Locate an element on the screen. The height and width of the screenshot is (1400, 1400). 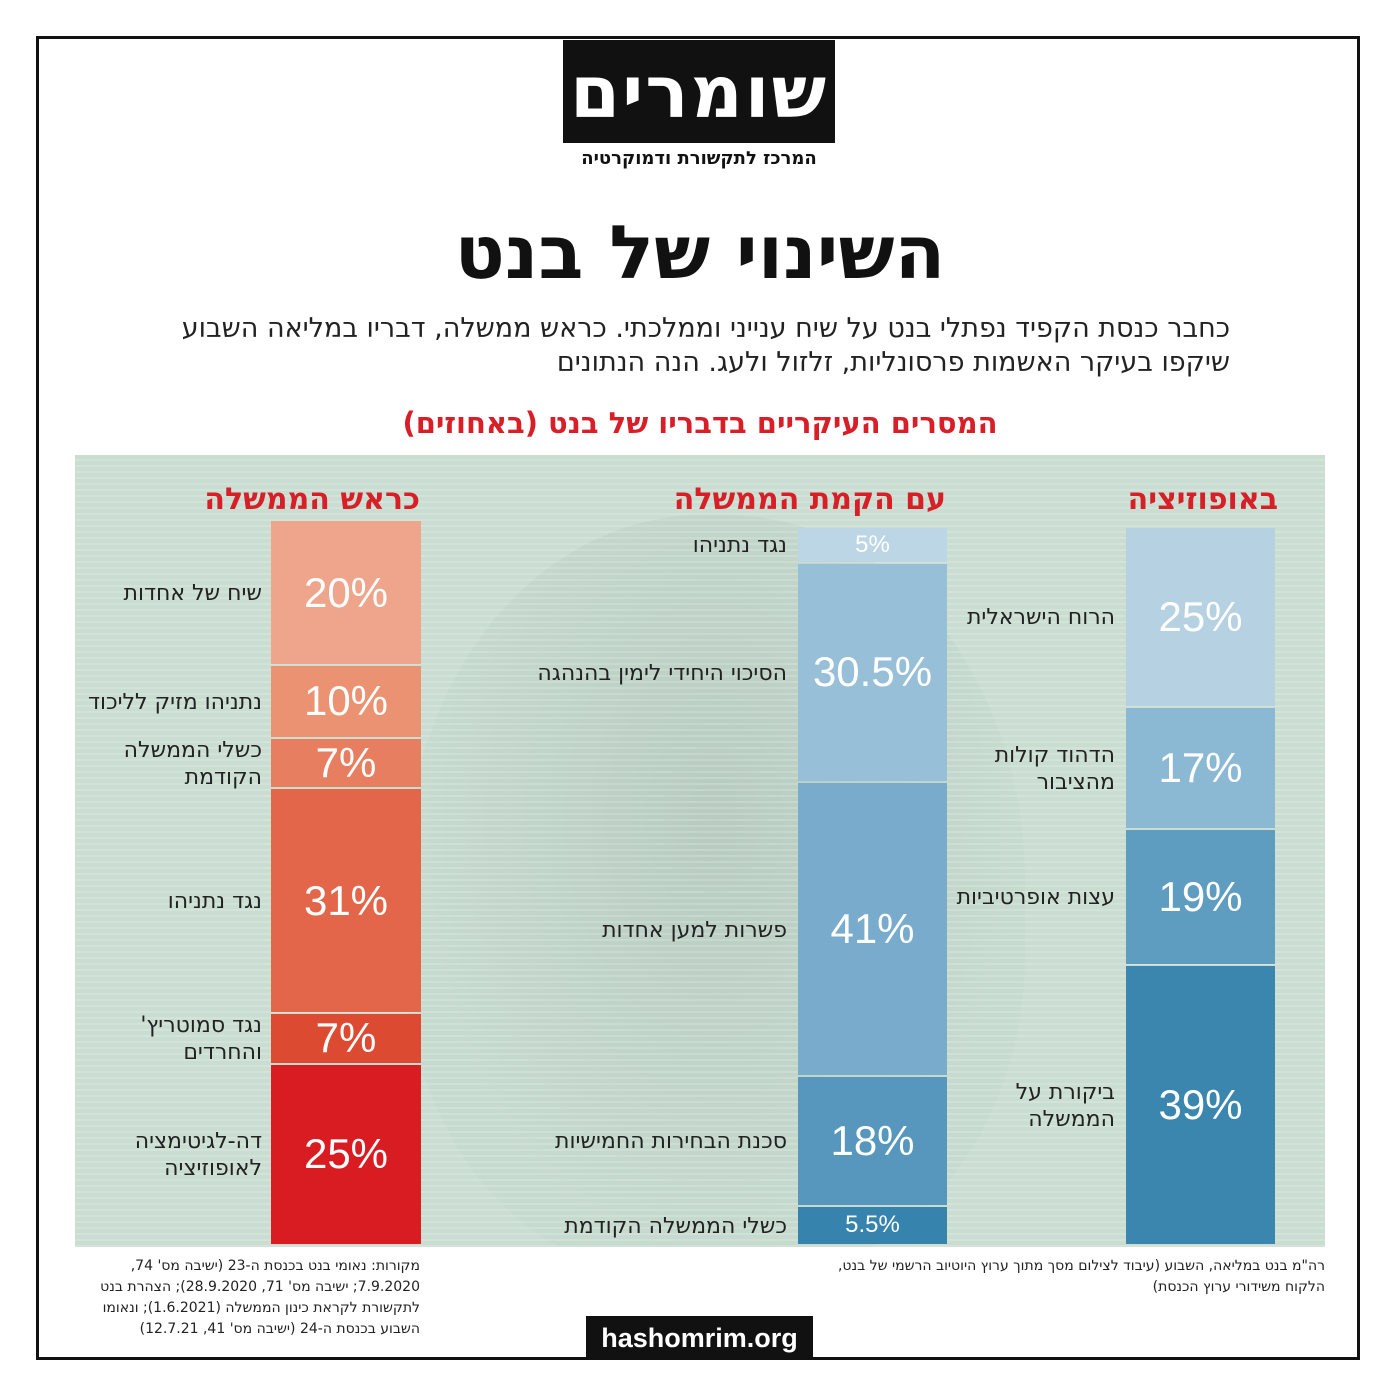
data-label: 5.5% is located at coordinates (872, 1225).